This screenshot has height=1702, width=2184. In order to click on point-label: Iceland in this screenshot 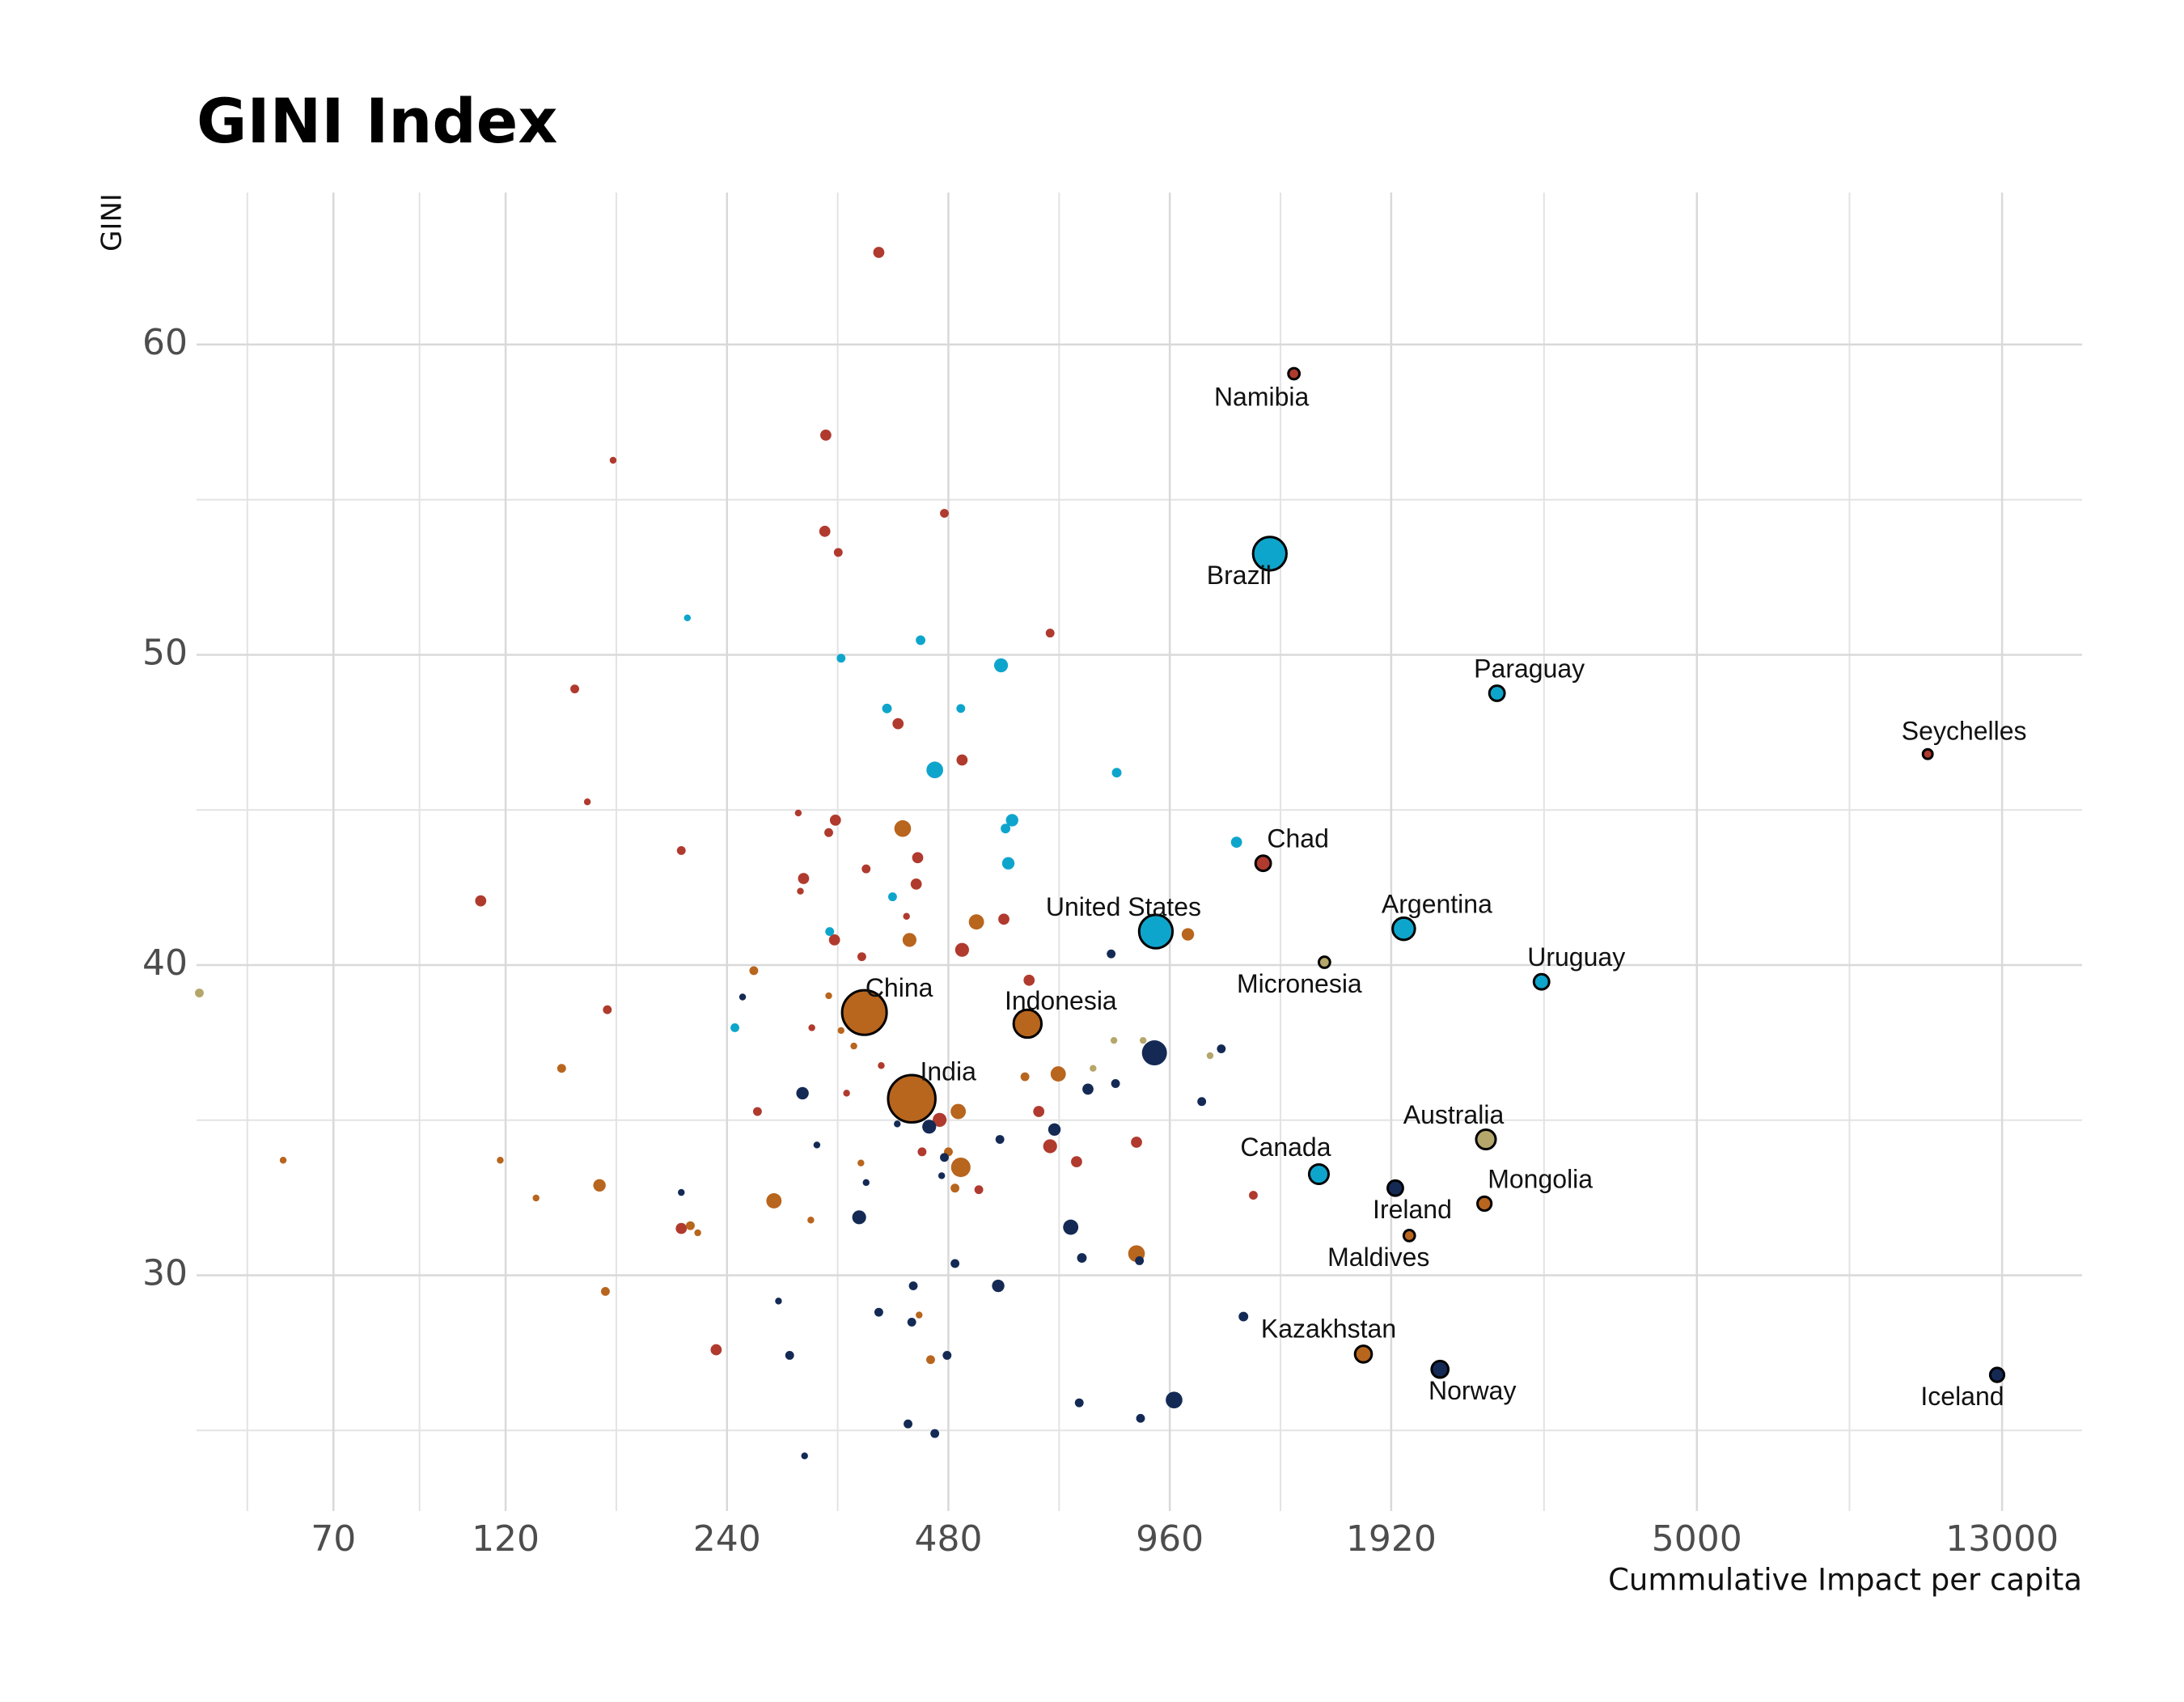, I will do `click(1962, 1396)`.